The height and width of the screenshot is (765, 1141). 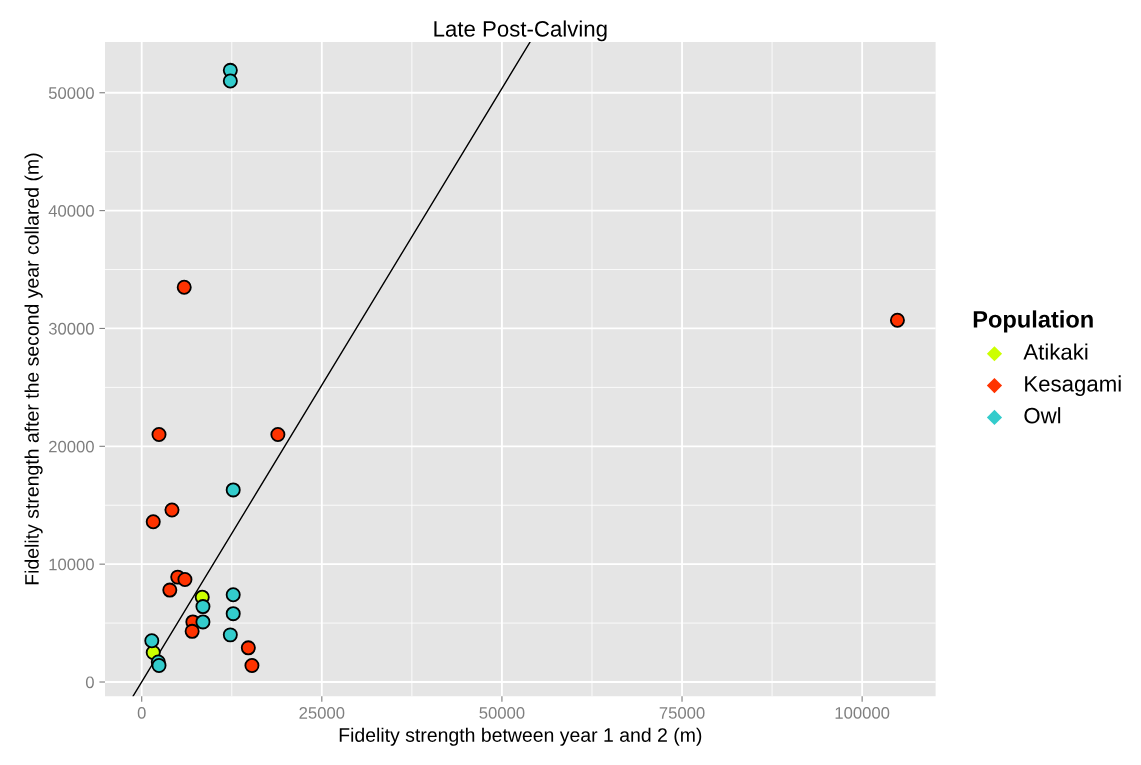 What do you see at coordinates (1055, 351) in the screenshot?
I see `legend-label: Atikaki` at bounding box center [1055, 351].